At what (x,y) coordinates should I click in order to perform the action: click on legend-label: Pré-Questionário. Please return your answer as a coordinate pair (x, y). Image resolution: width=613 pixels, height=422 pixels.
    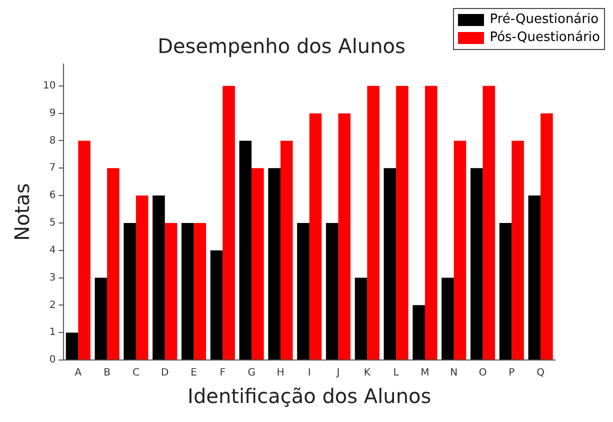
    Looking at the image, I should click on (544, 20).